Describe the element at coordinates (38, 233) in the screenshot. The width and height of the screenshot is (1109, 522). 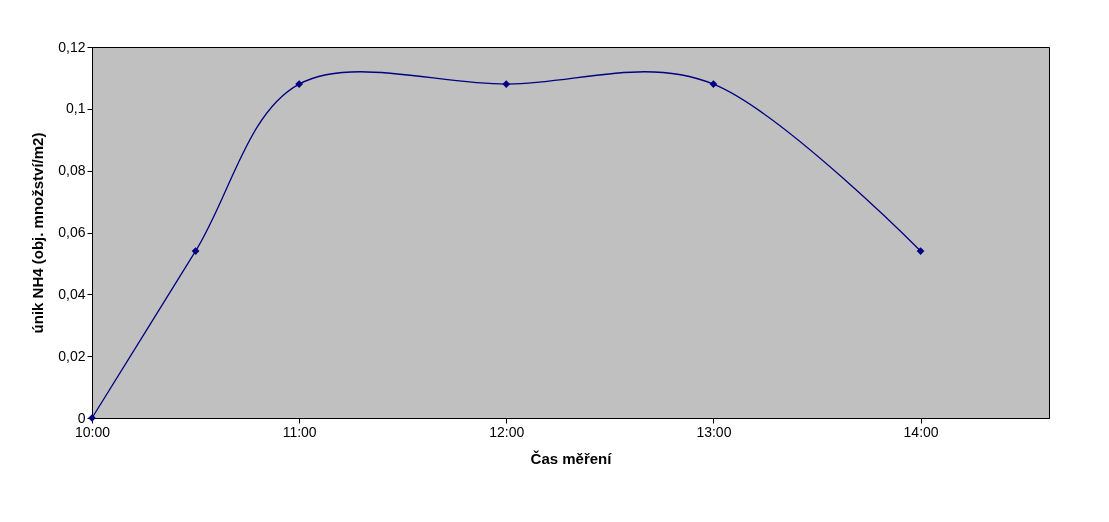
I see `y-axis-title: únik NH4 (obj. množství/m2)` at that location.